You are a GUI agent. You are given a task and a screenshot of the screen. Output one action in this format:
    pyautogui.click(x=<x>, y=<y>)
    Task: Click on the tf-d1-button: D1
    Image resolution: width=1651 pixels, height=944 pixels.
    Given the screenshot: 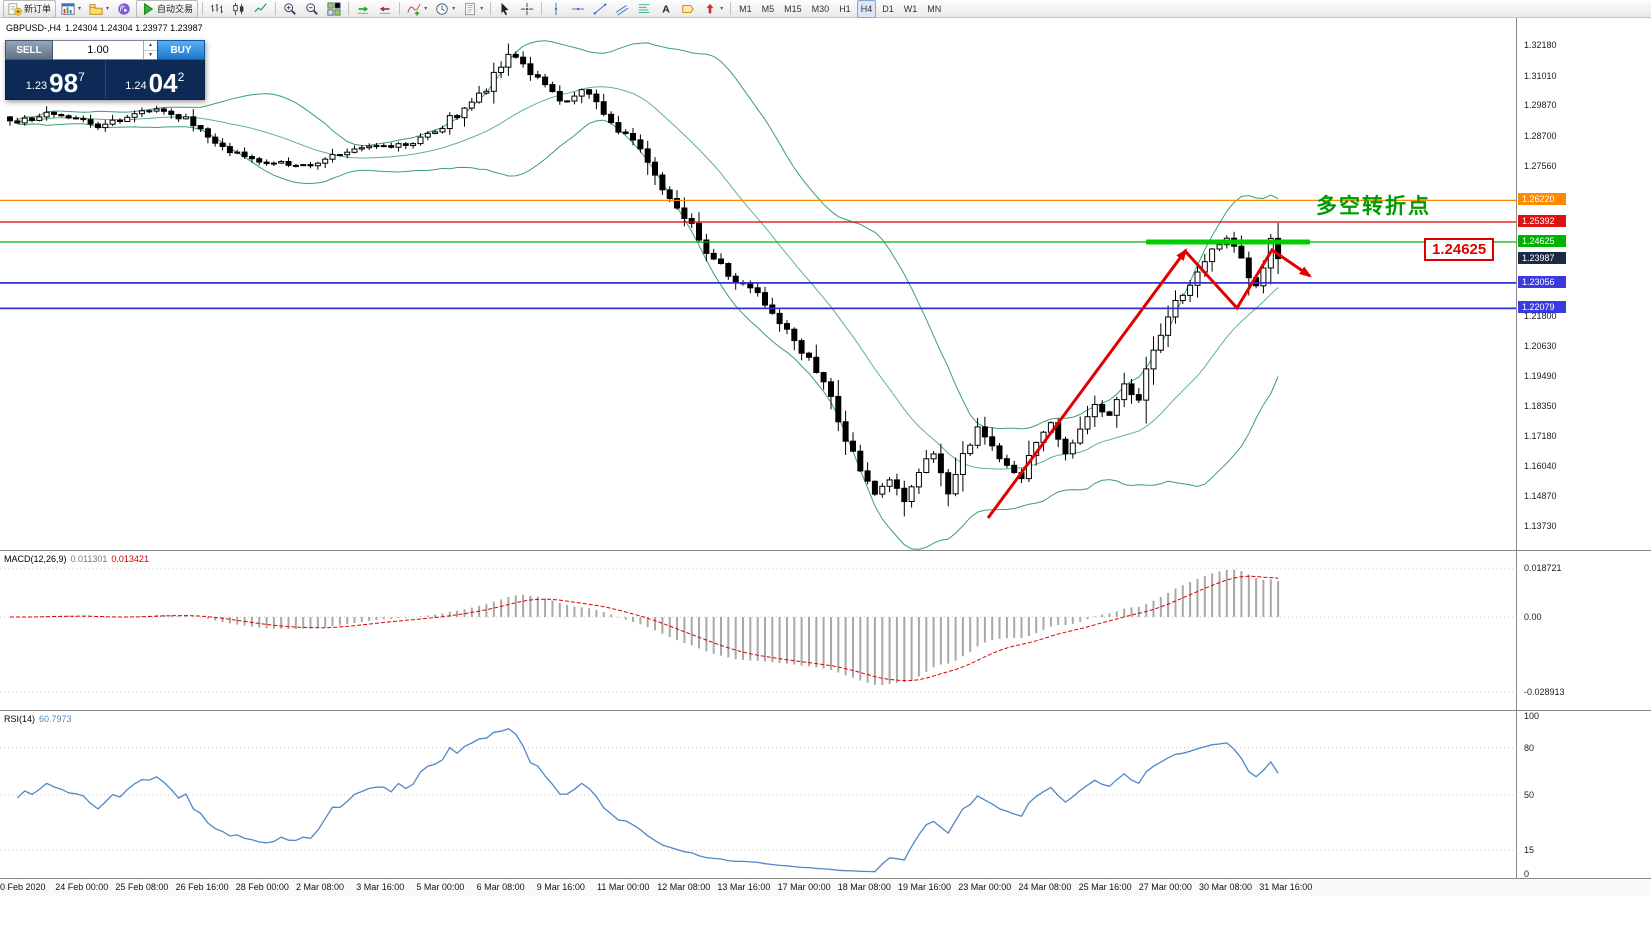 What is the action you would take?
    pyautogui.click(x=888, y=9)
    